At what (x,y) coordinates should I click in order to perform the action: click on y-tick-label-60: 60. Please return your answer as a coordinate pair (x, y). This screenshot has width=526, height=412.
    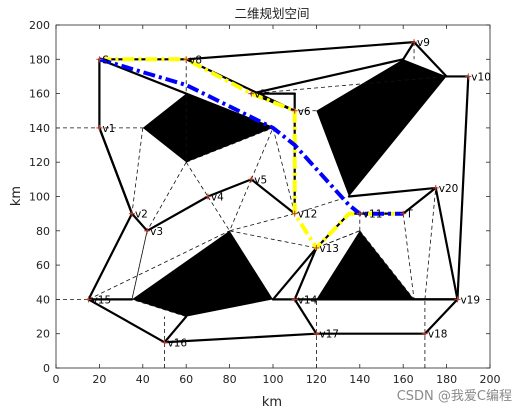
    Looking at the image, I should click on (43, 265).